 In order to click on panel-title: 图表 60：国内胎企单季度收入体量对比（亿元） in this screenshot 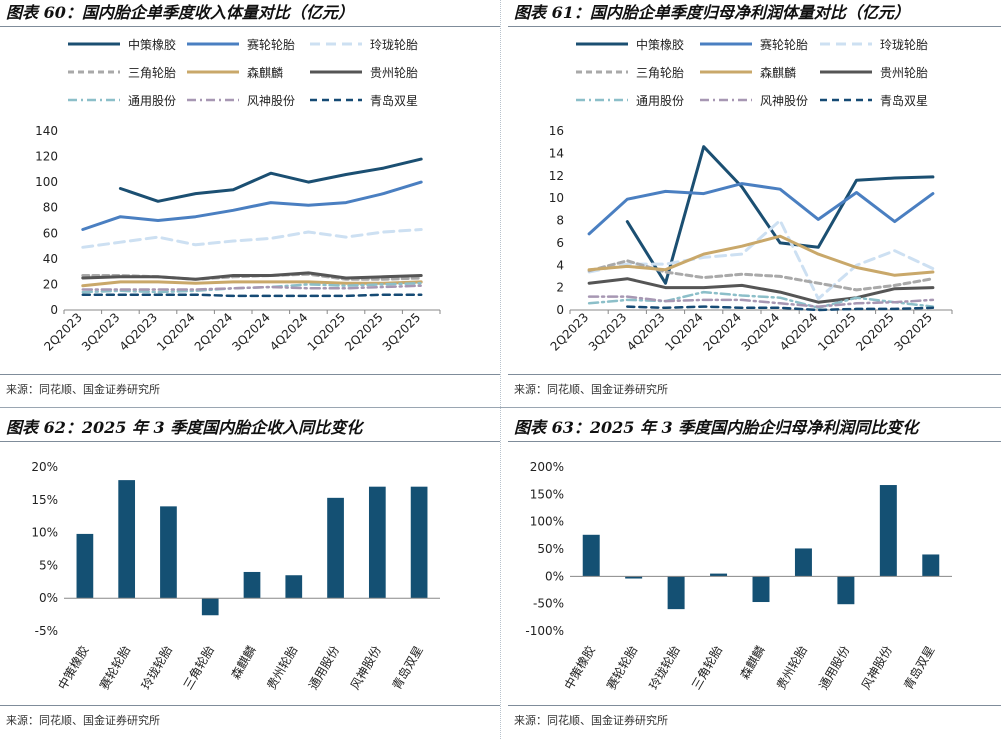, I will do `click(180, 12)`.